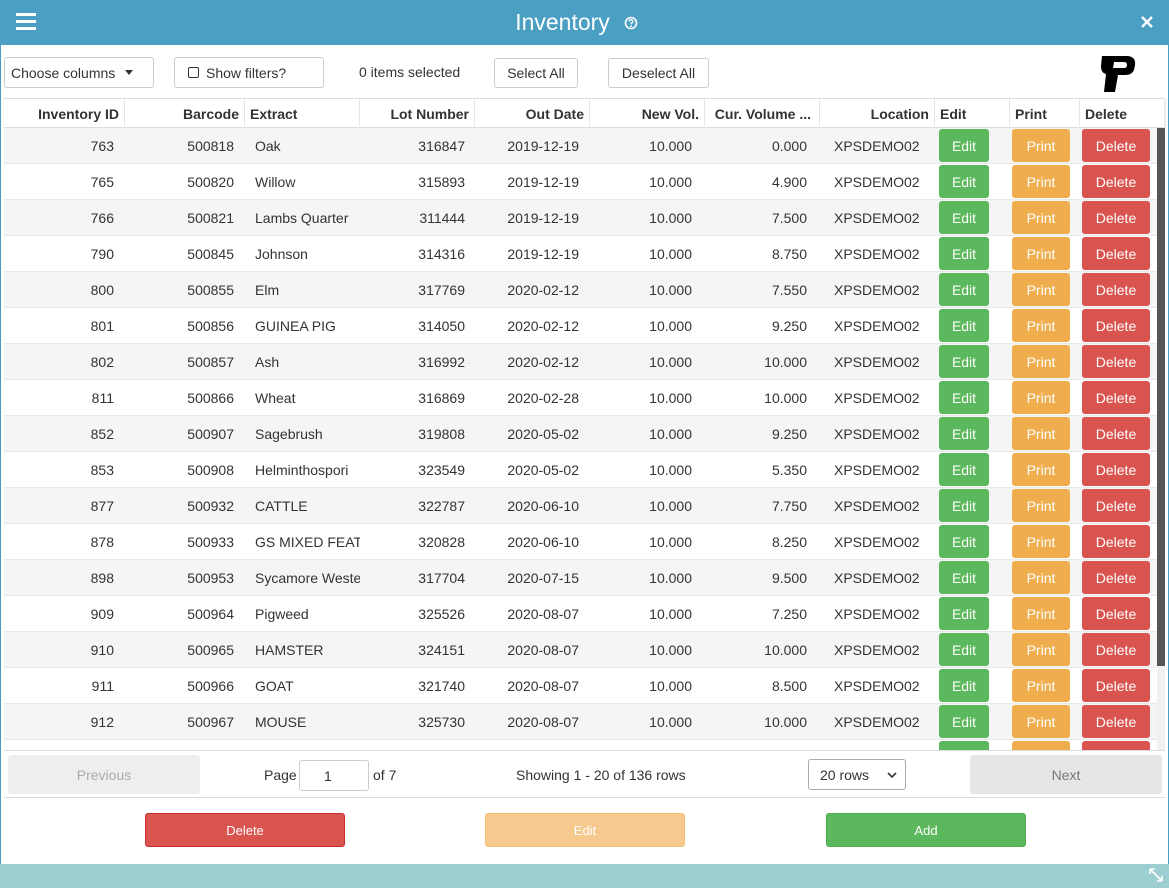 This screenshot has width=1169, height=888. Describe the element at coordinates (210, 182) in the screenshot. I see `table-cell: 500820` at that location.